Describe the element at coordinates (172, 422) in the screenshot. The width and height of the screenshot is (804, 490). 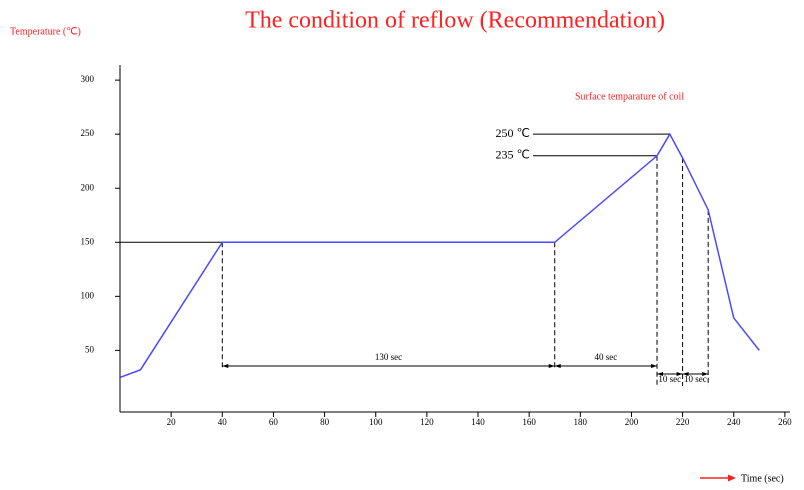
I see `x-tick-label: 20` at that location.